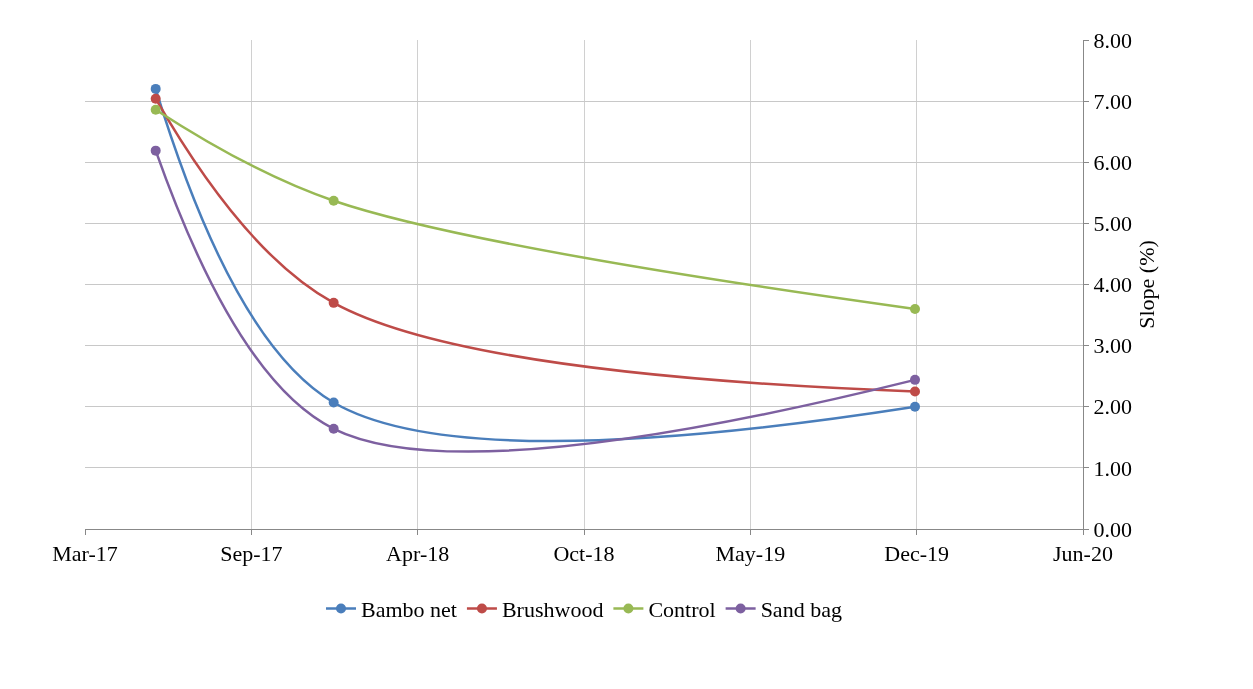  I want to click on y-tick-label: 1.00, so click(1112, 468).